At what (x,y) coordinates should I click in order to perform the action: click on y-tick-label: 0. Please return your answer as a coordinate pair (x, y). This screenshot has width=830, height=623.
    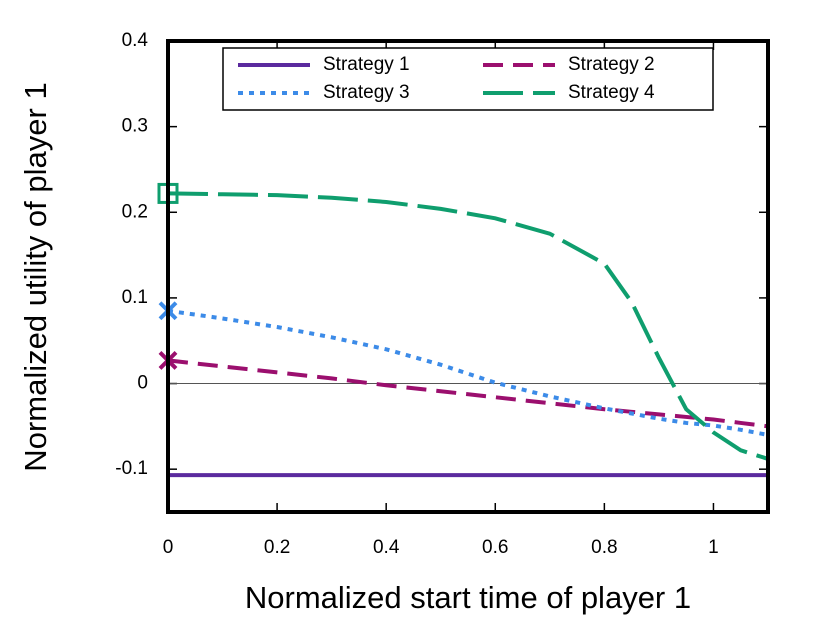
    Looking at the image, I should click on (142, 383).